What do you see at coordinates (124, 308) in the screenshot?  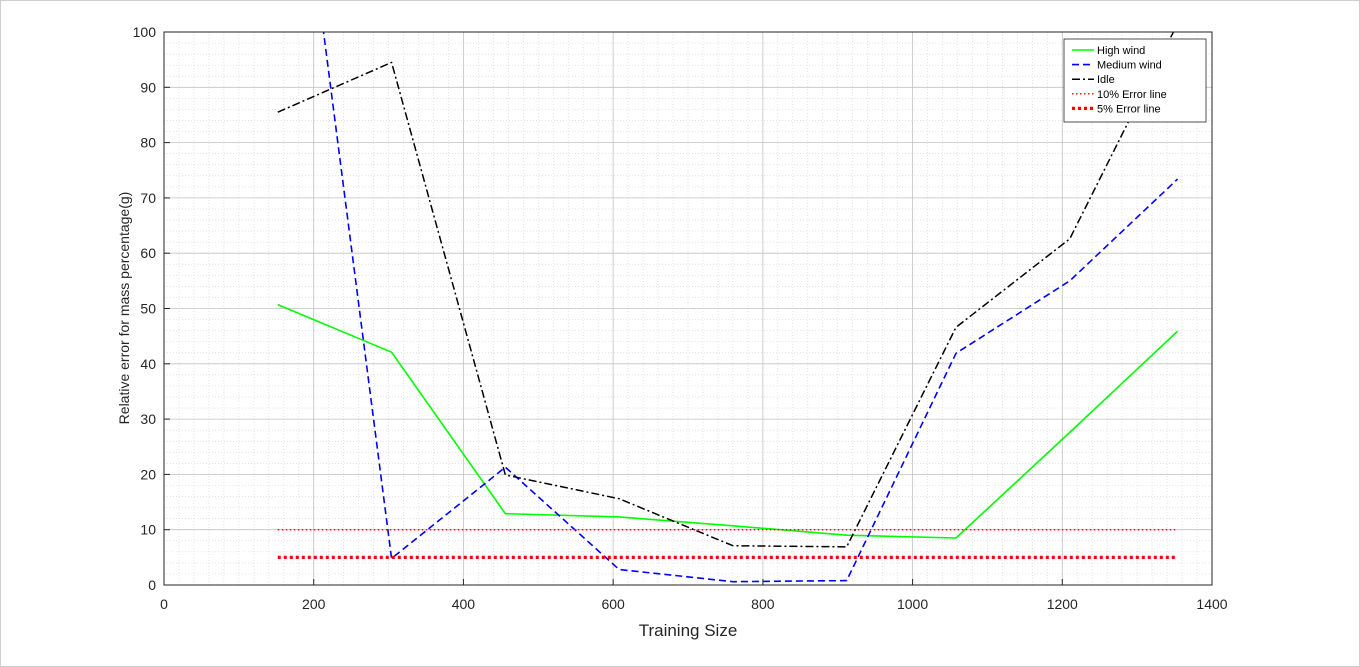 I see `y-axis-label: Relative error for mass percentage(g)` at bounding box center [124, 308].